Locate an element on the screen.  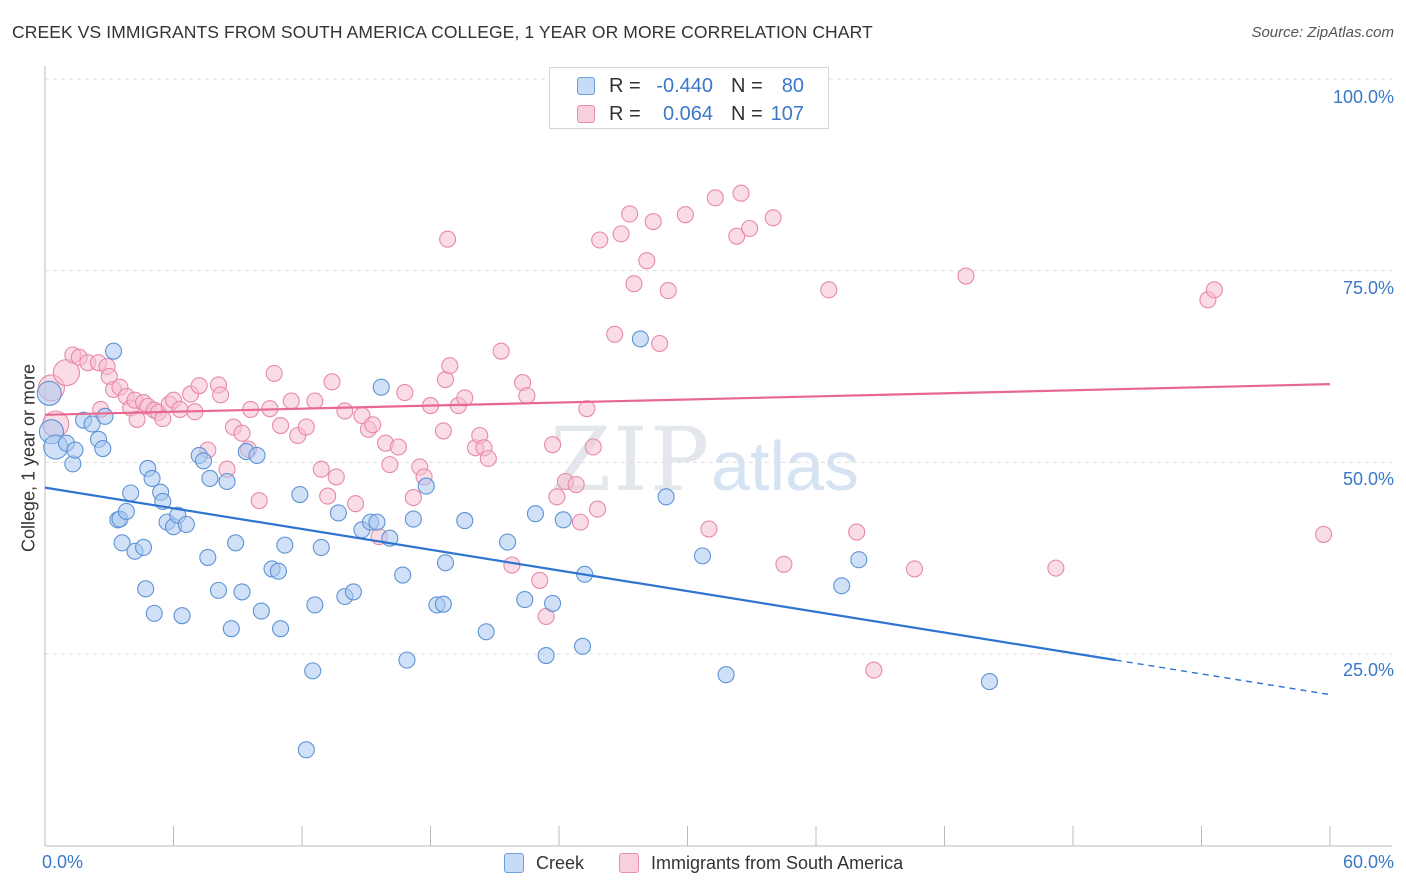
n-value: 107 is located at coordinates (787, 114).